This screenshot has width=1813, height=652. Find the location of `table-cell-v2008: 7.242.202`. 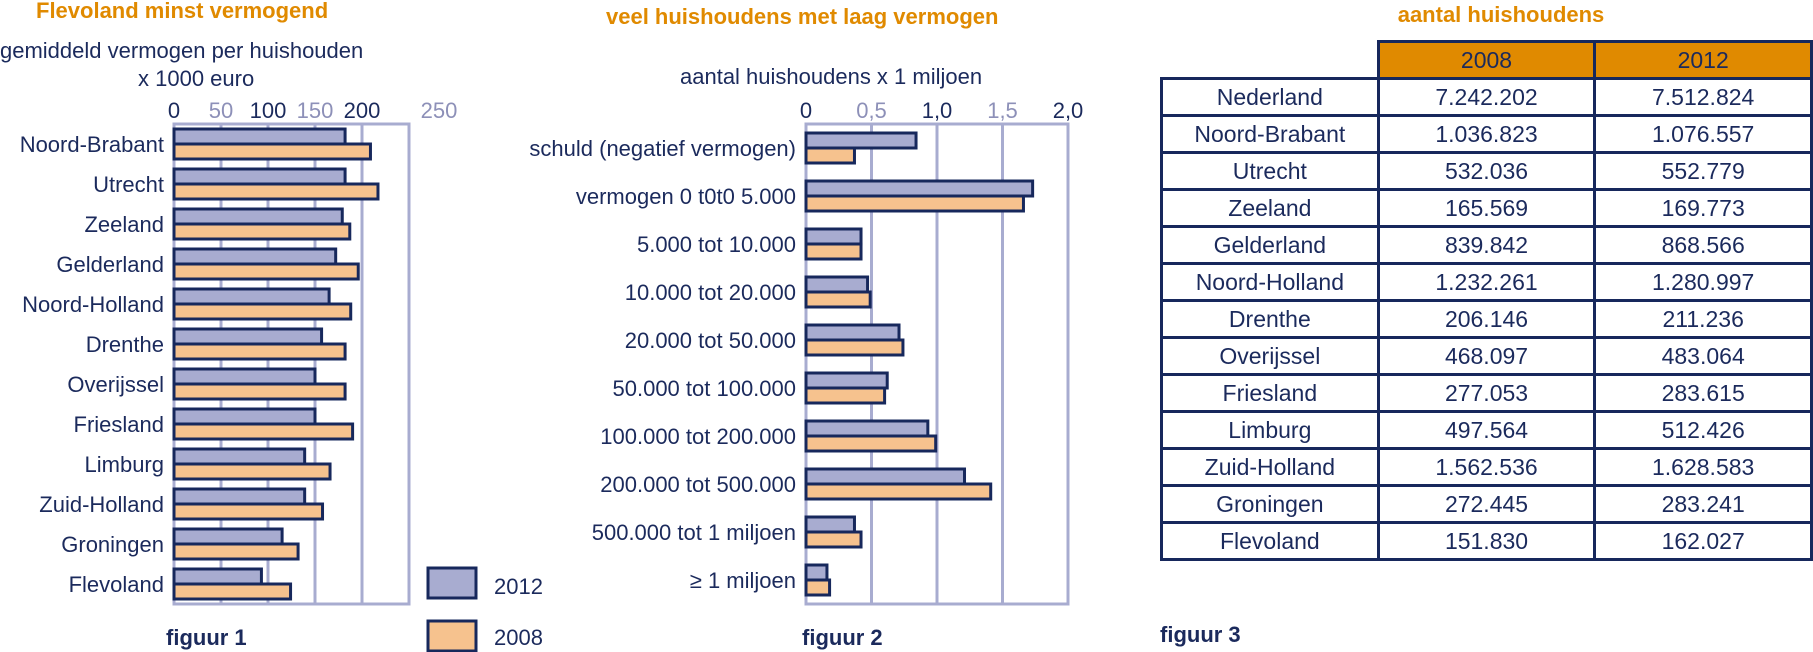

table-cell-v2008: 7.242.202 is located at coordinates (1486, 97).